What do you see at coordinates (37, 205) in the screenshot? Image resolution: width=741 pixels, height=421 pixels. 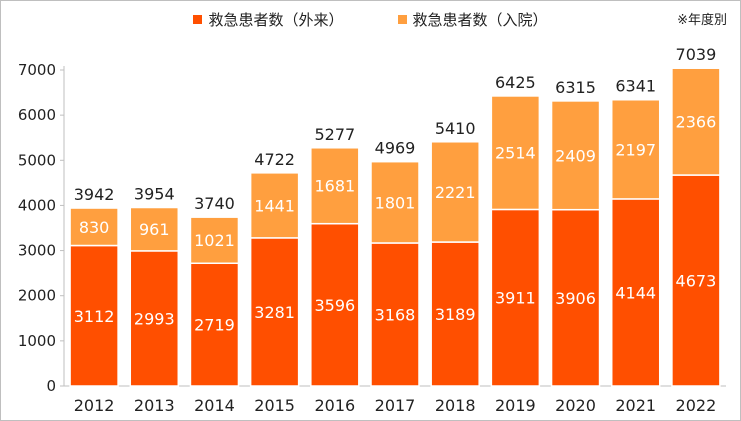 I see `y-tick-label: 4000` at bounding box center [37, 205].